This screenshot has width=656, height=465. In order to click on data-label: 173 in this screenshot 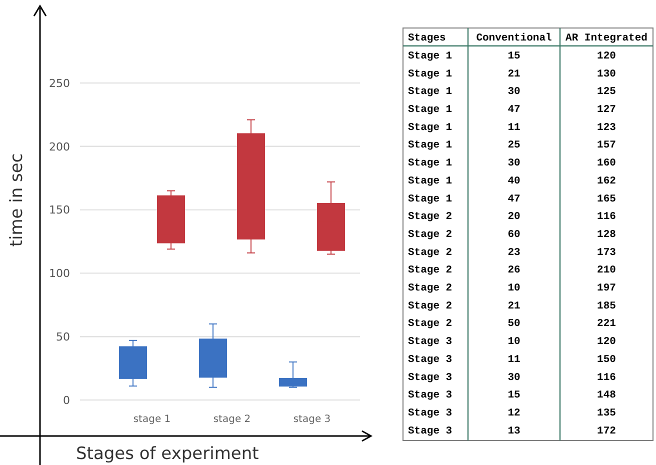, I will do `click(606, 252)`.